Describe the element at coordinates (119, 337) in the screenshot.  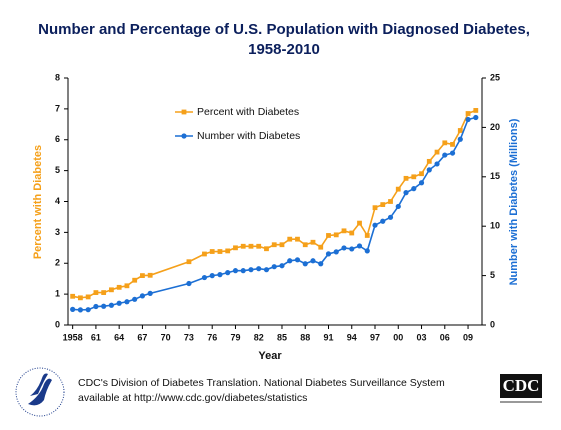
I see `x-tick-label: 64` at that location.